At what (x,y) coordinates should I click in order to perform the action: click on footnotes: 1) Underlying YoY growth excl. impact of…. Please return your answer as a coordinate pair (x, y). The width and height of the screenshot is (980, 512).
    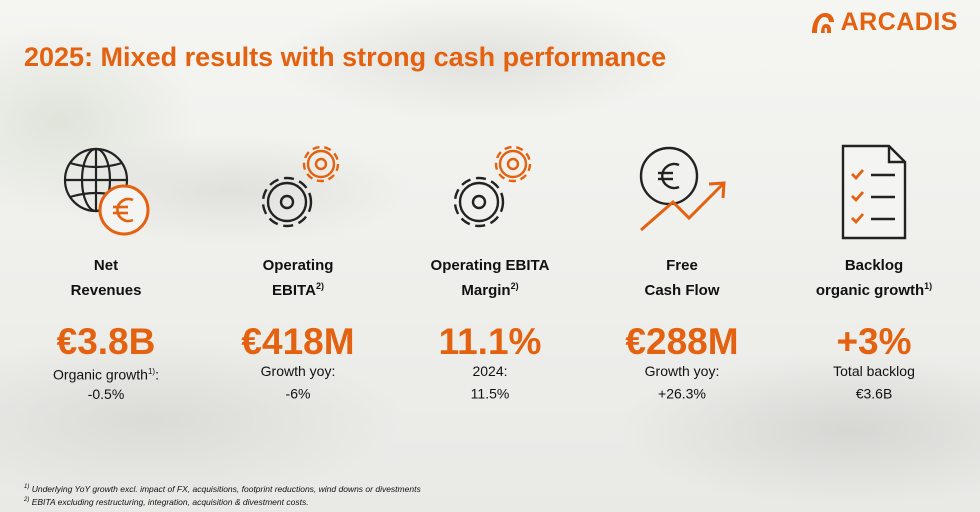
    Looking at the image, I should click on (222, 495).